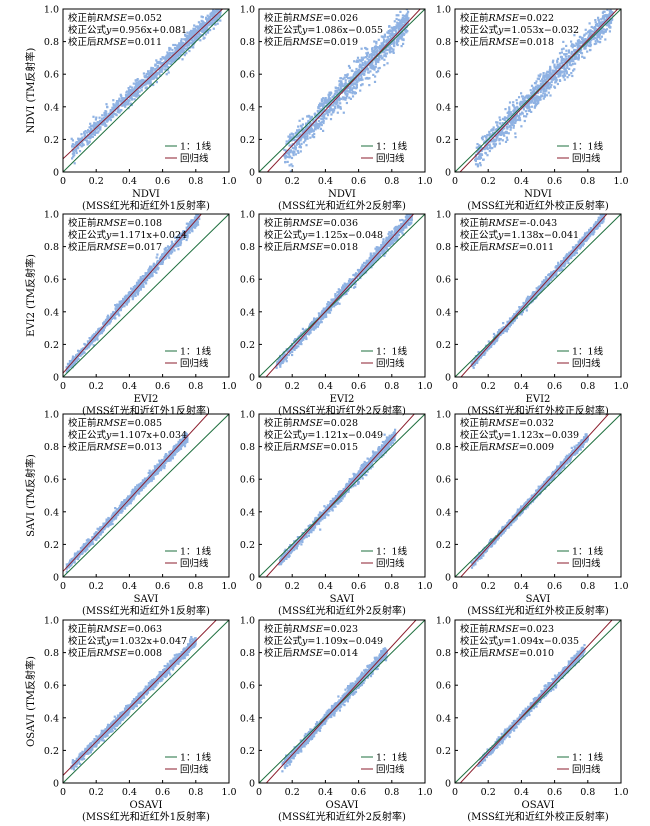  What do you see at coordinates (115, 223) in the screenshot?
I see `stat-annotation: 校正前RMSE=0.108` at bounding box center [115, 223].